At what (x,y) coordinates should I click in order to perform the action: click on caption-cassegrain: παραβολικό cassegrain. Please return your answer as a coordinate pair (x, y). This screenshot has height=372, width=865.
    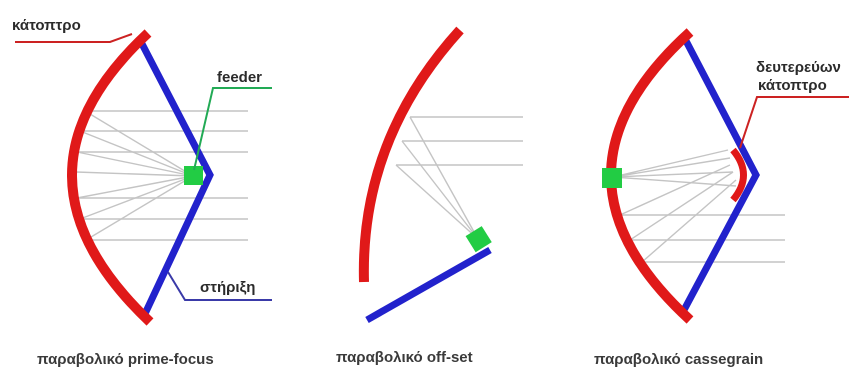
    Looking at the image, I should click on (678, 359).